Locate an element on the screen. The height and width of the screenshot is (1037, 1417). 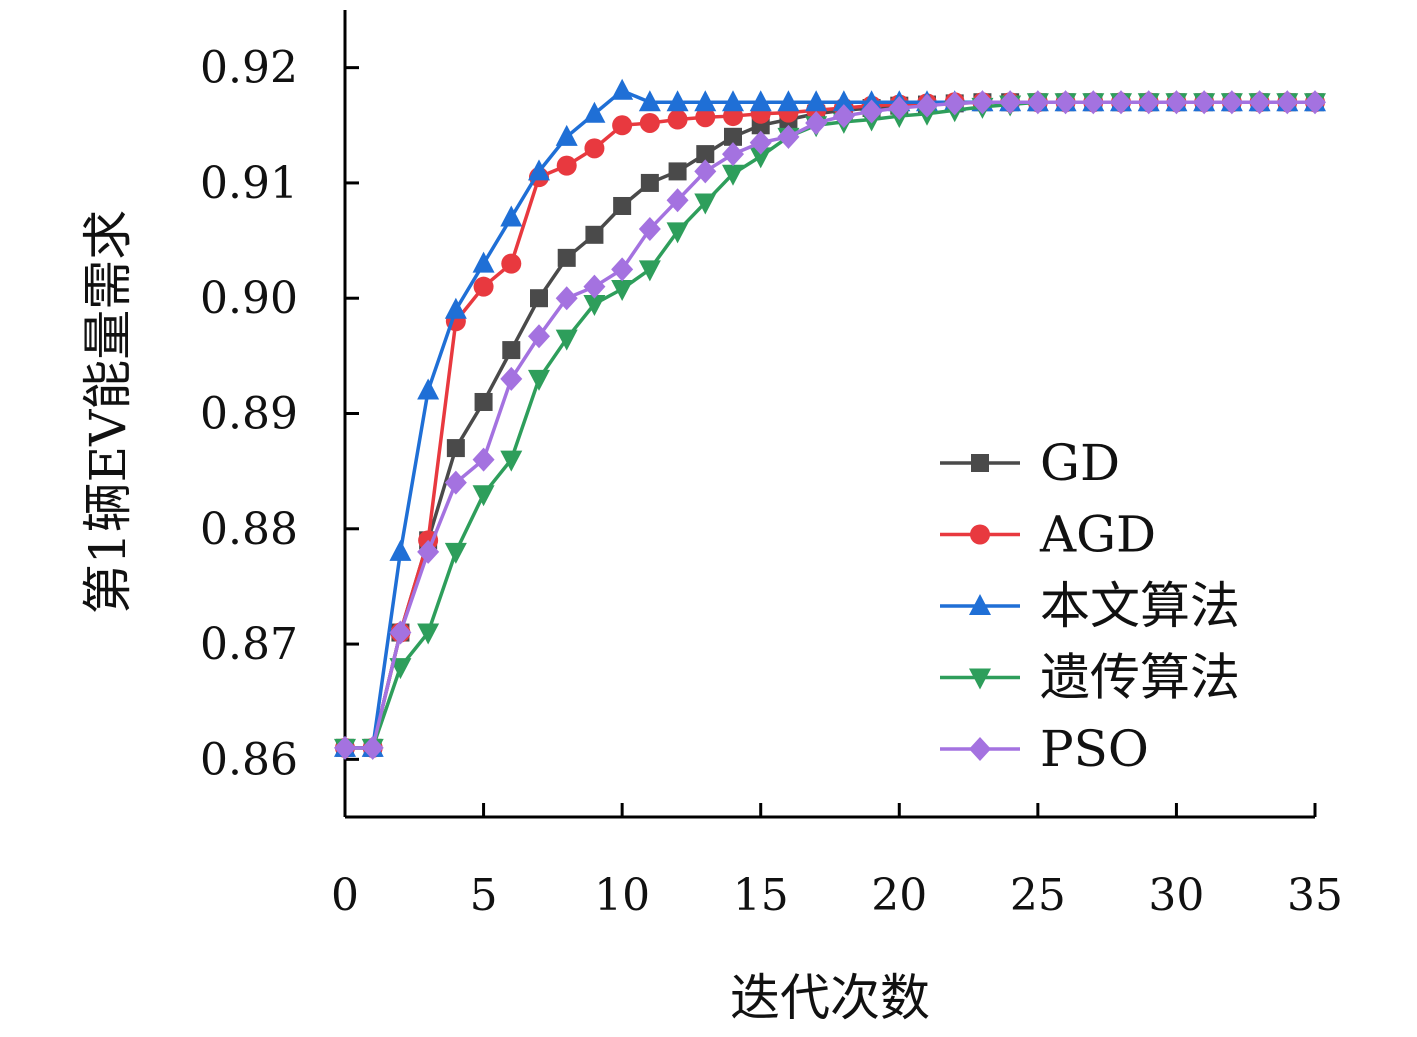
legend-item: AGD is located at coordinates (1048, 535).